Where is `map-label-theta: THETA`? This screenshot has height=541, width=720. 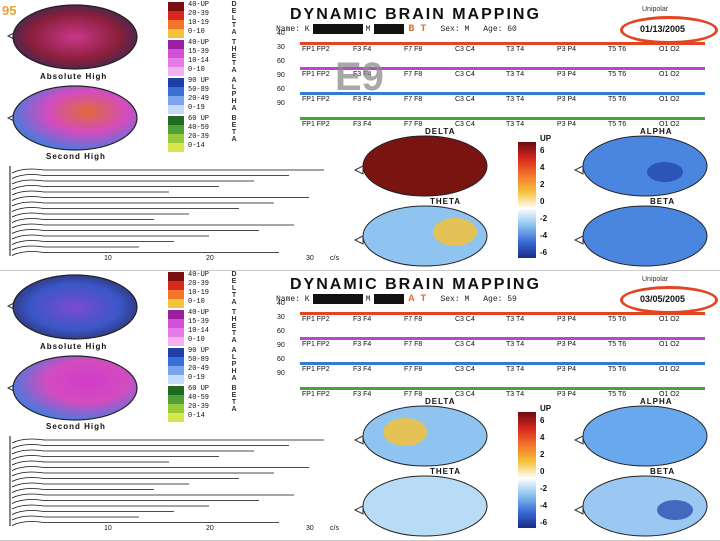
map-label-theta: THETA is located at coordinates (446, 201).